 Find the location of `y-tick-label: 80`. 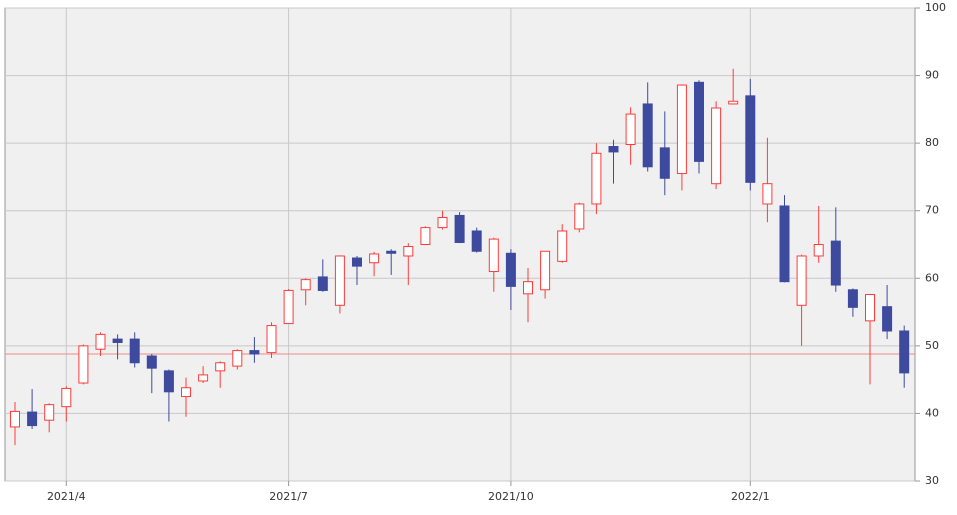

y-tick-label: 80 is located at coordinates (932, 142).